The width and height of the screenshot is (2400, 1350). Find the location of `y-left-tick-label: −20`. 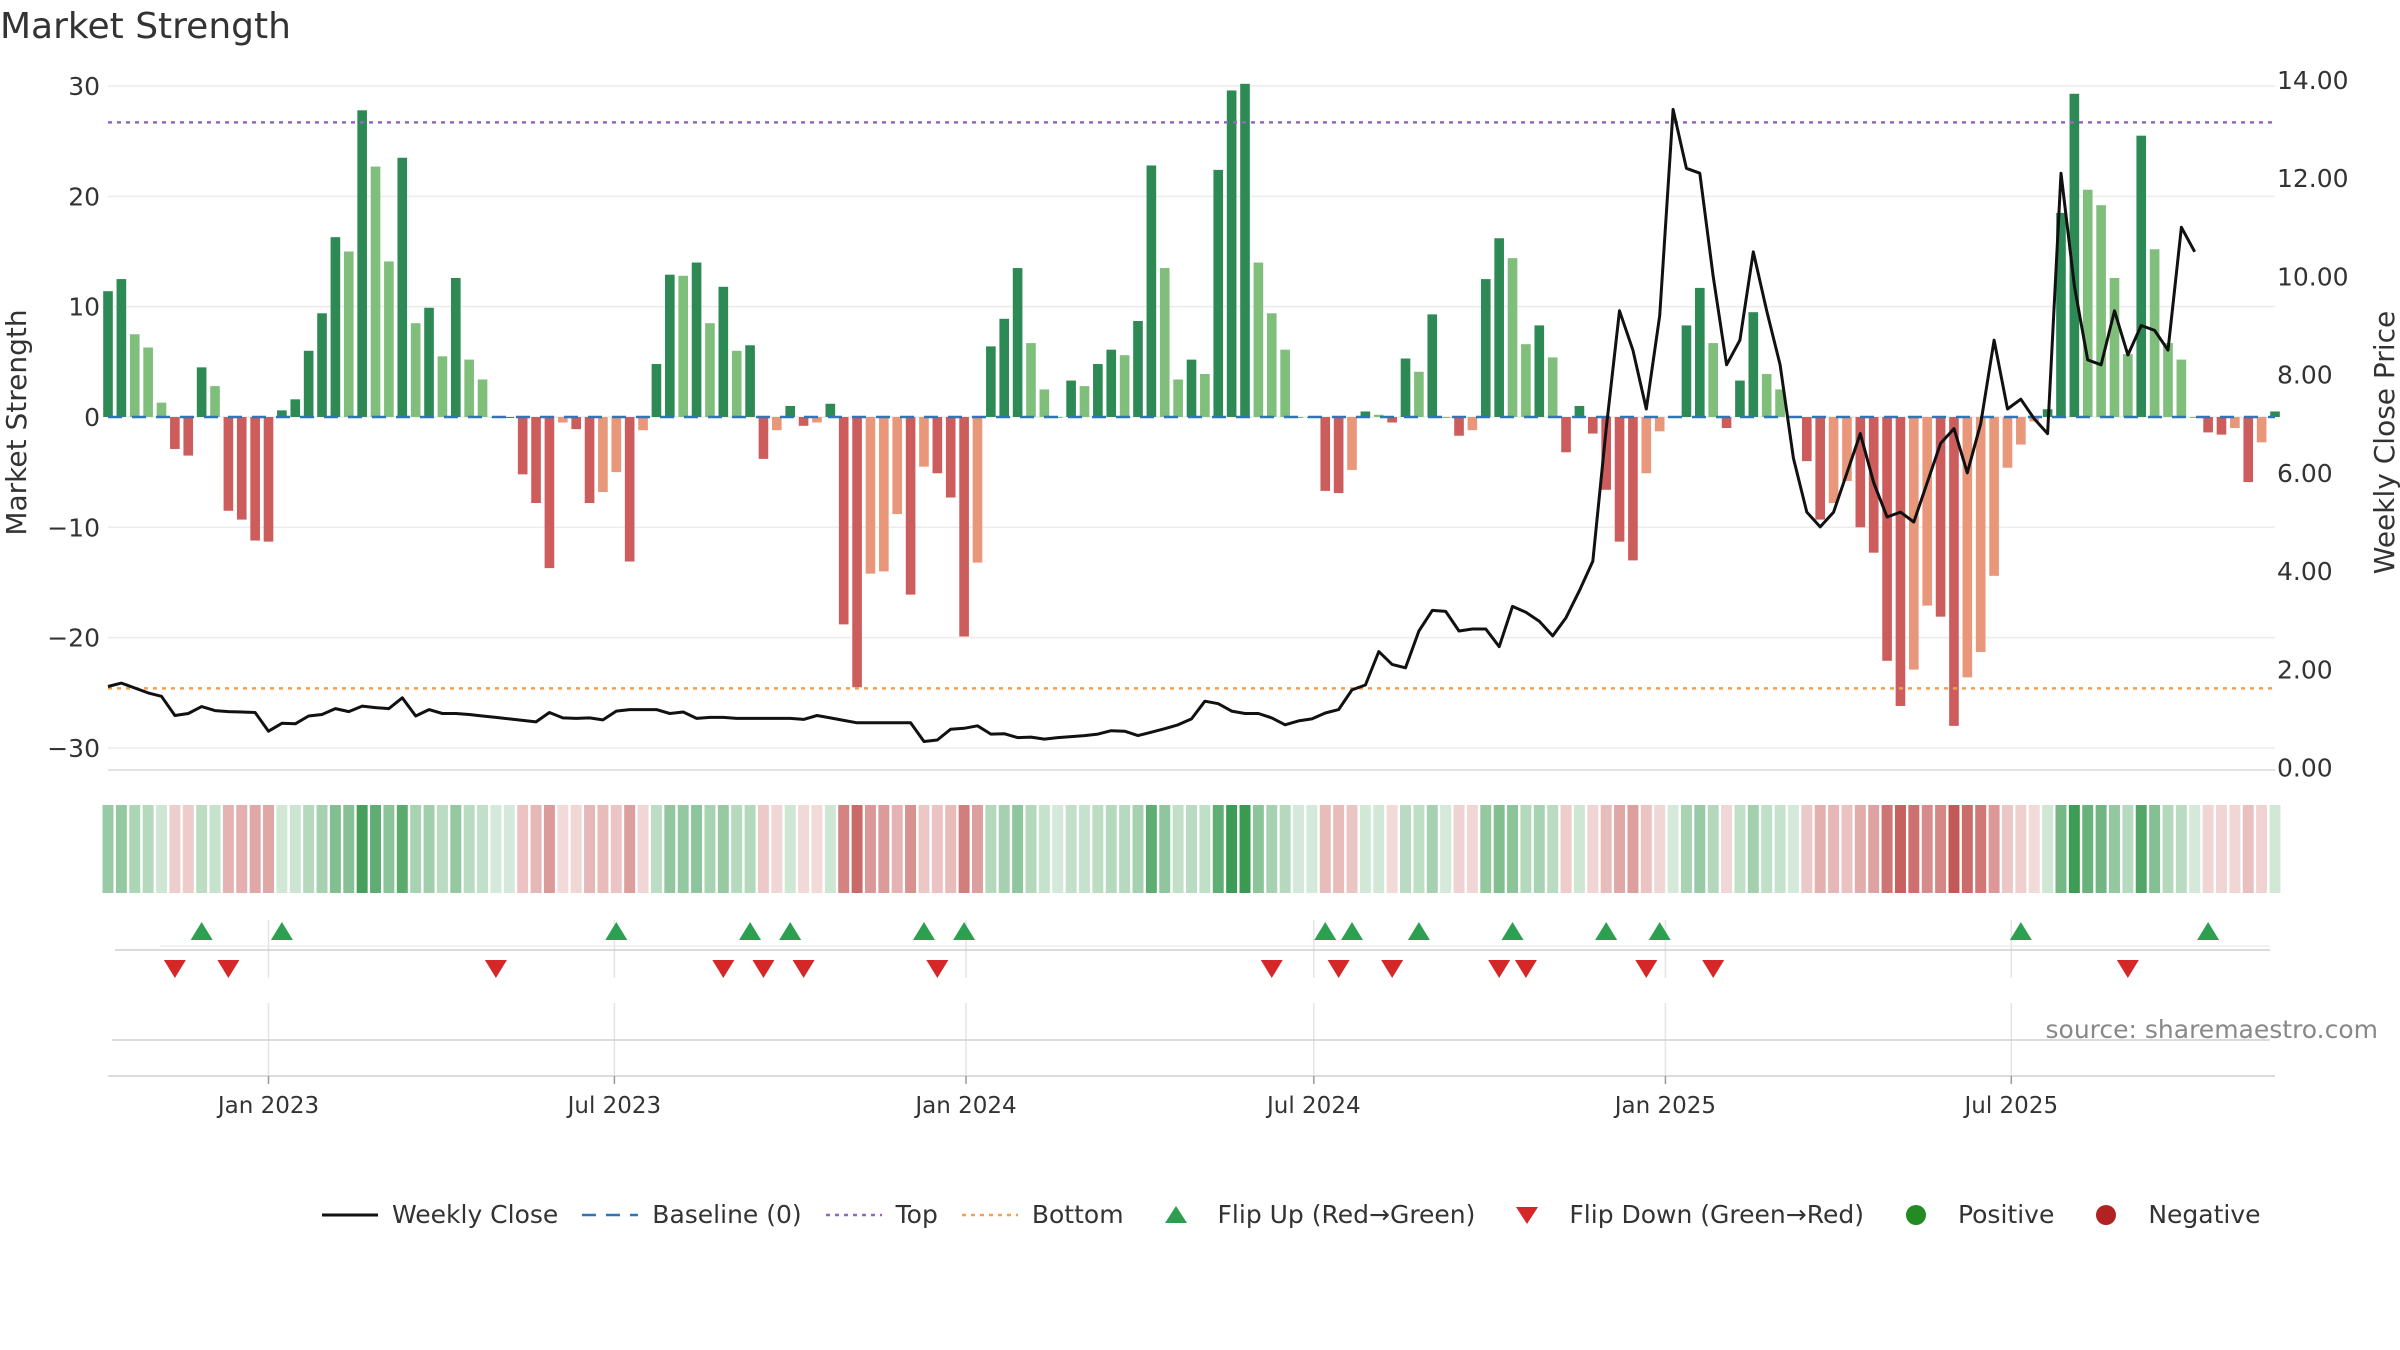

y-left-tick-label: −20 is located at coordinates (73, 638).